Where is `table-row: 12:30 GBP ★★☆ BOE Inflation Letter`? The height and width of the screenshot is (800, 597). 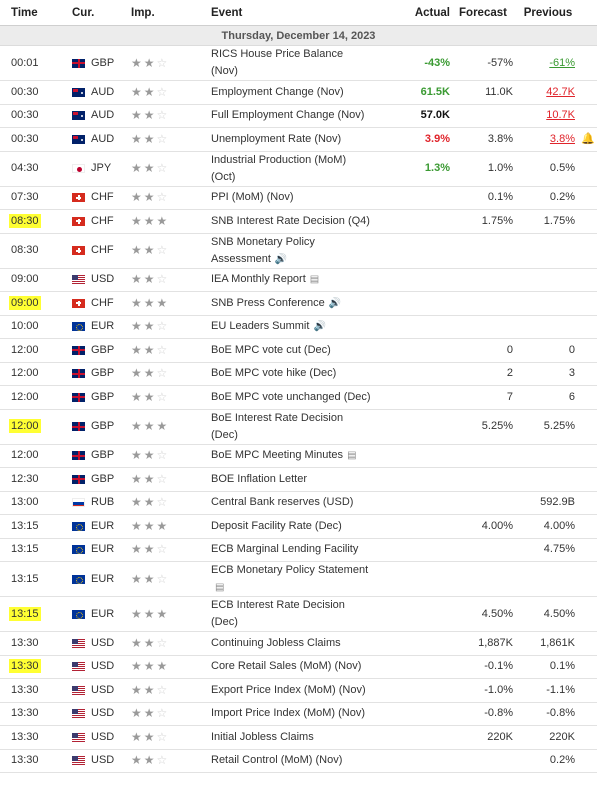 table-row: 12:30 GBP ★★☆ BOE Inflation Letter is located at coordinates (298, 480).